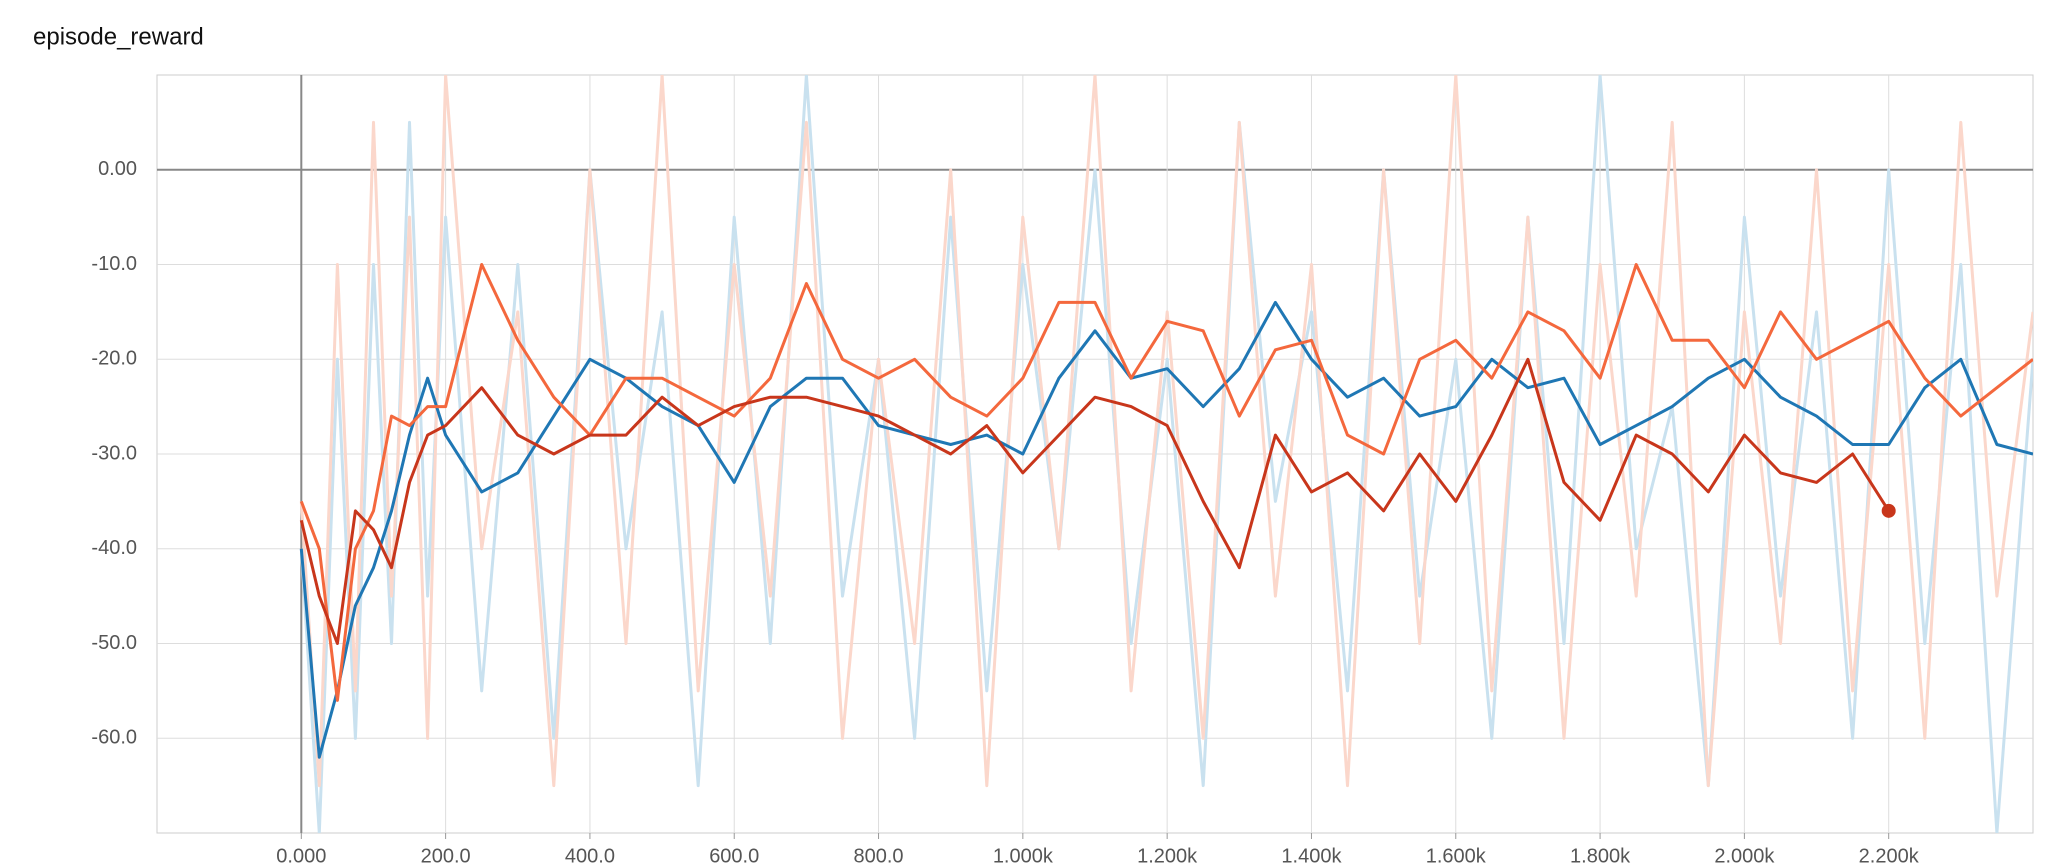  What do you see at coordinates (114, 264) in the screenshot?
I see `y-tick-label: -10.0` at bounding box center [114, 264].